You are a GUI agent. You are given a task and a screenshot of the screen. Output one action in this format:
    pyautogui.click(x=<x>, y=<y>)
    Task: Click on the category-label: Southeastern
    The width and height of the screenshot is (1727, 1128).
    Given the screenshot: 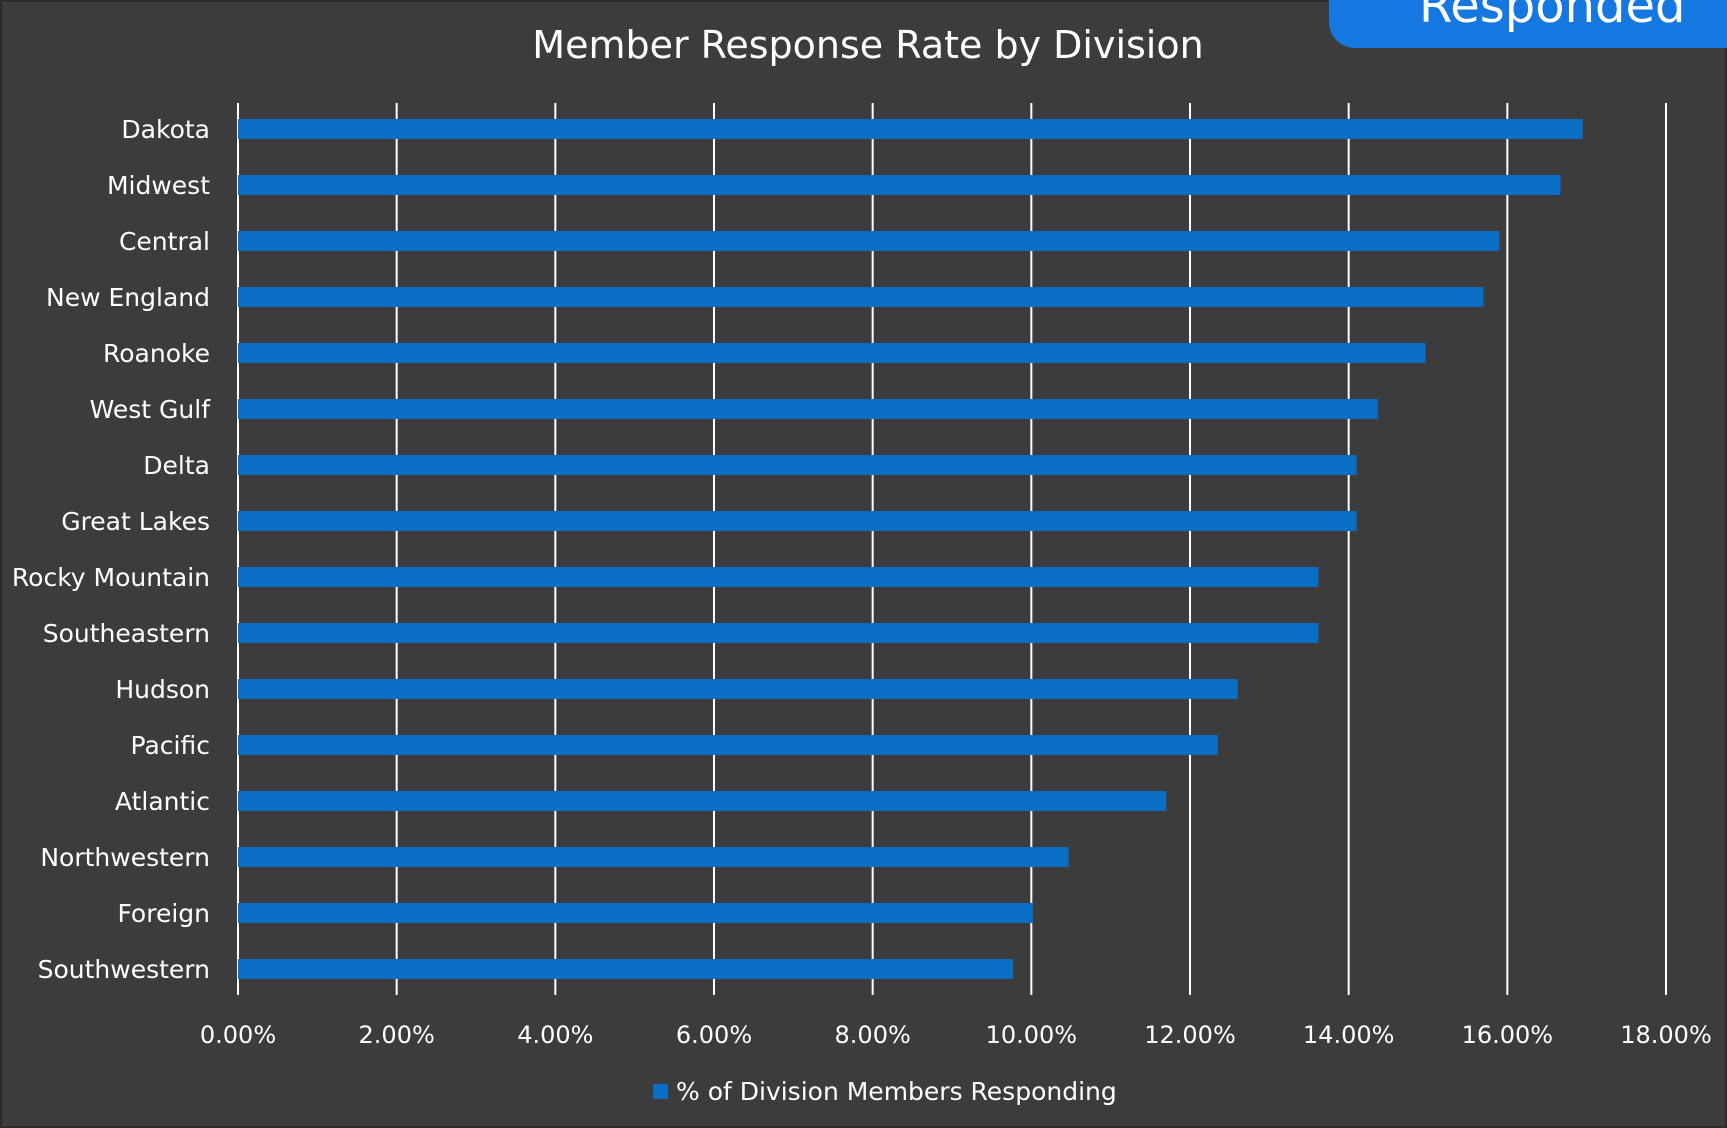 What is the action you would take?
    pyautogui.click(x=126, y=633)
    